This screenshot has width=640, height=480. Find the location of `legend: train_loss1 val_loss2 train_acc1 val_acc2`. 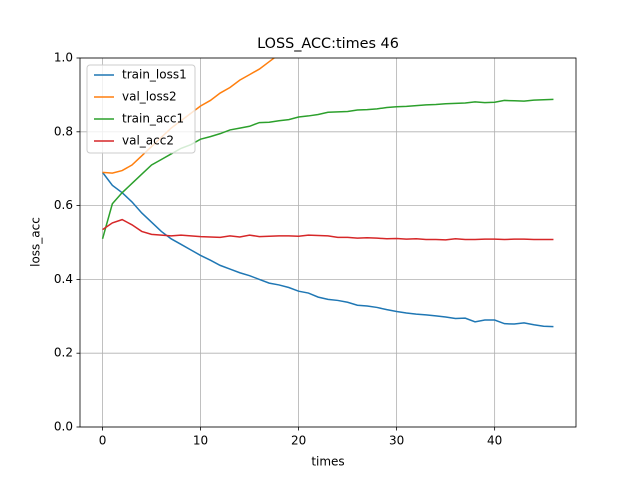

legend: train_loss1 val_loss2 train_acc1 val_acc2 is located at coordinates (141, 109).